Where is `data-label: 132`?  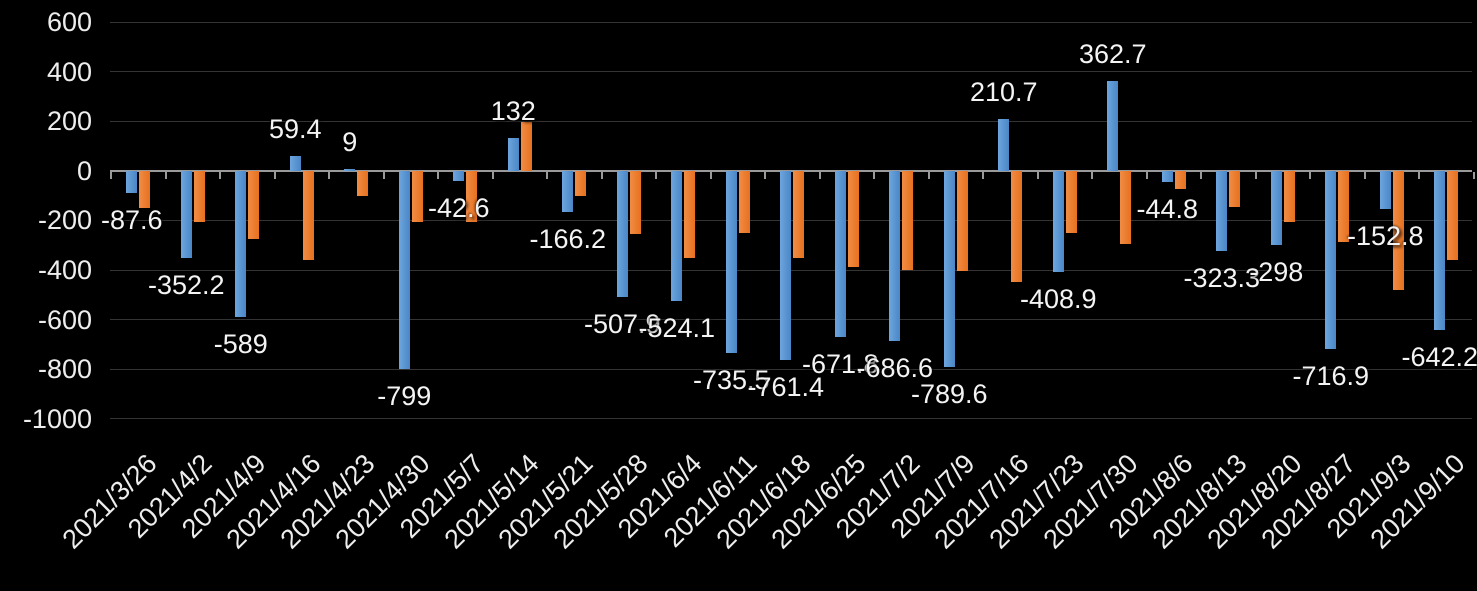
data-label: 132 is located at coordinates (513, 111).